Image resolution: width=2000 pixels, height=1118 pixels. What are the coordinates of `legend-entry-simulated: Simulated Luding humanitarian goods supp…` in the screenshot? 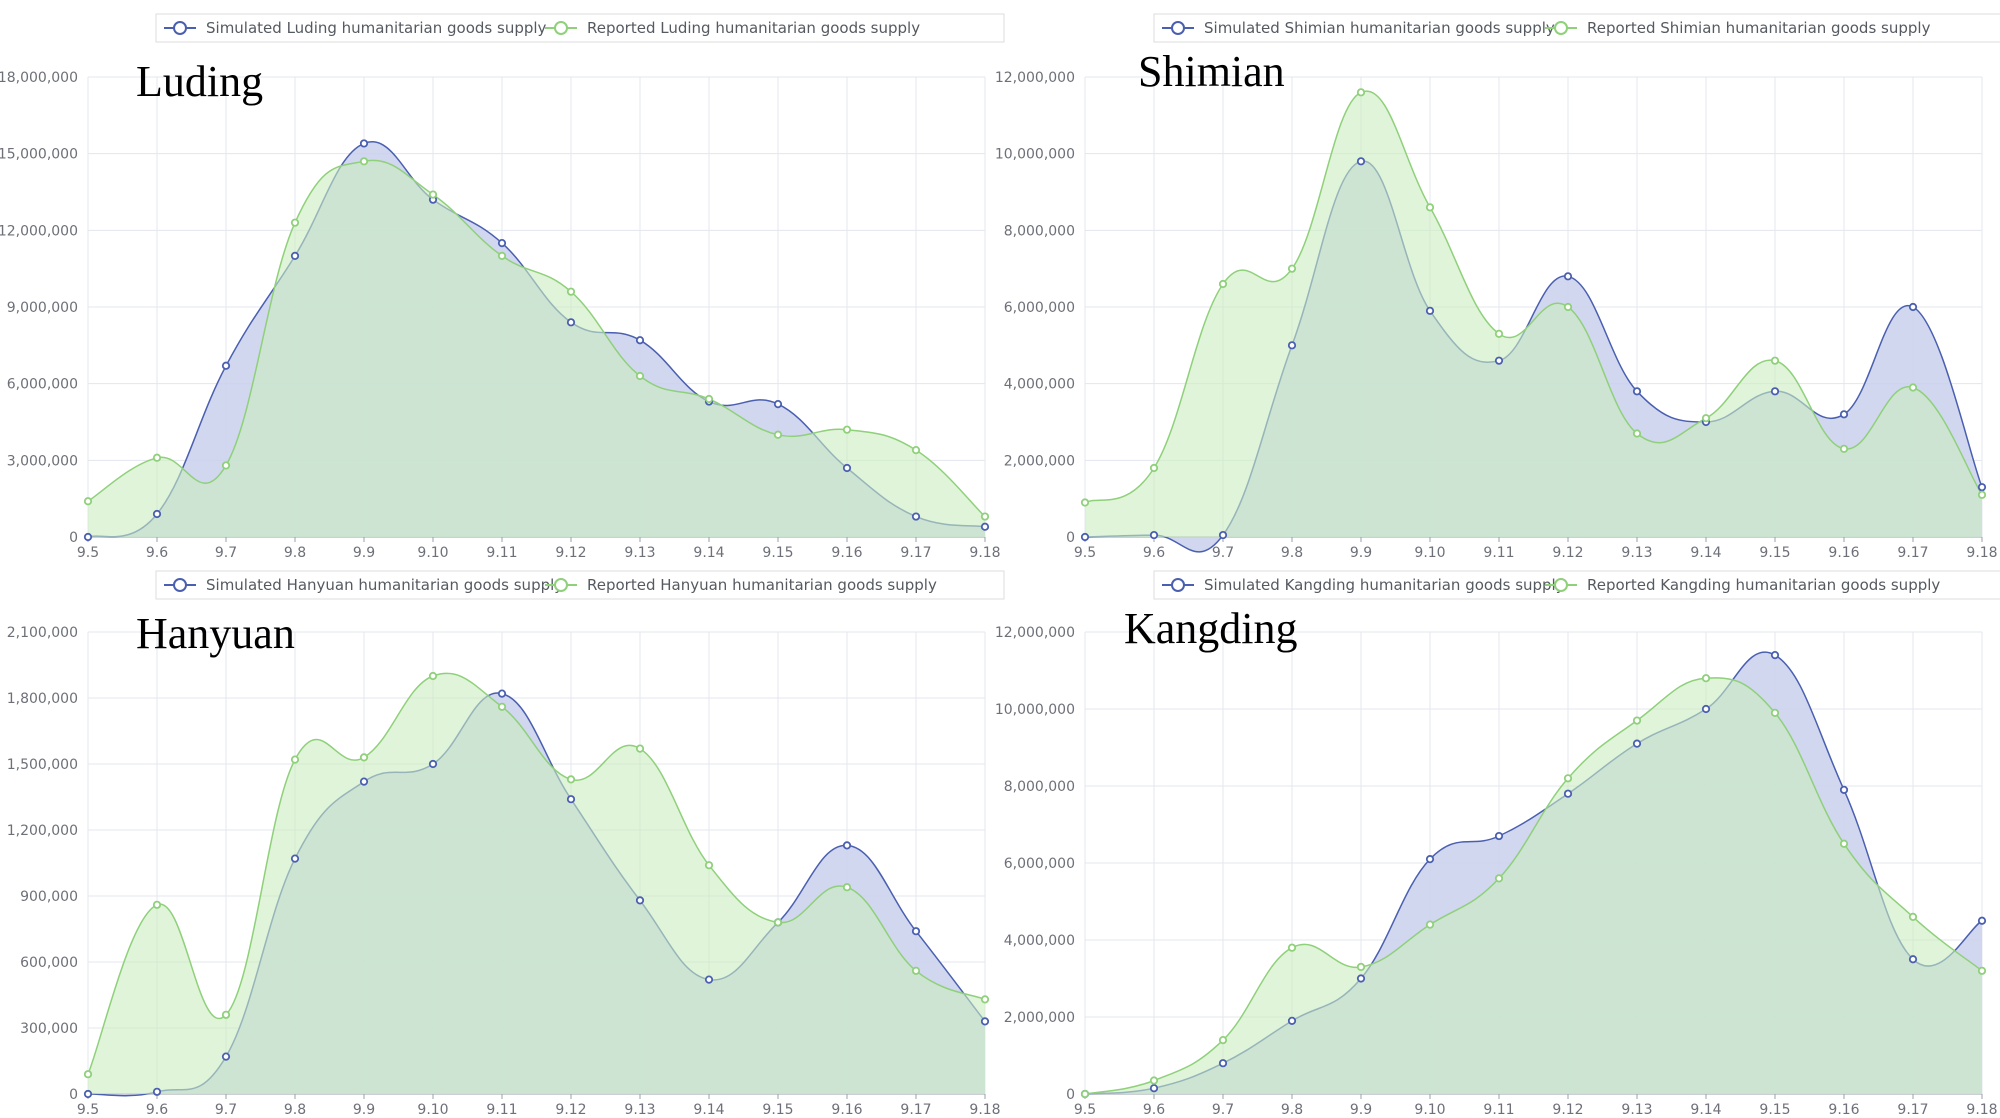 It's located at (376, 28).